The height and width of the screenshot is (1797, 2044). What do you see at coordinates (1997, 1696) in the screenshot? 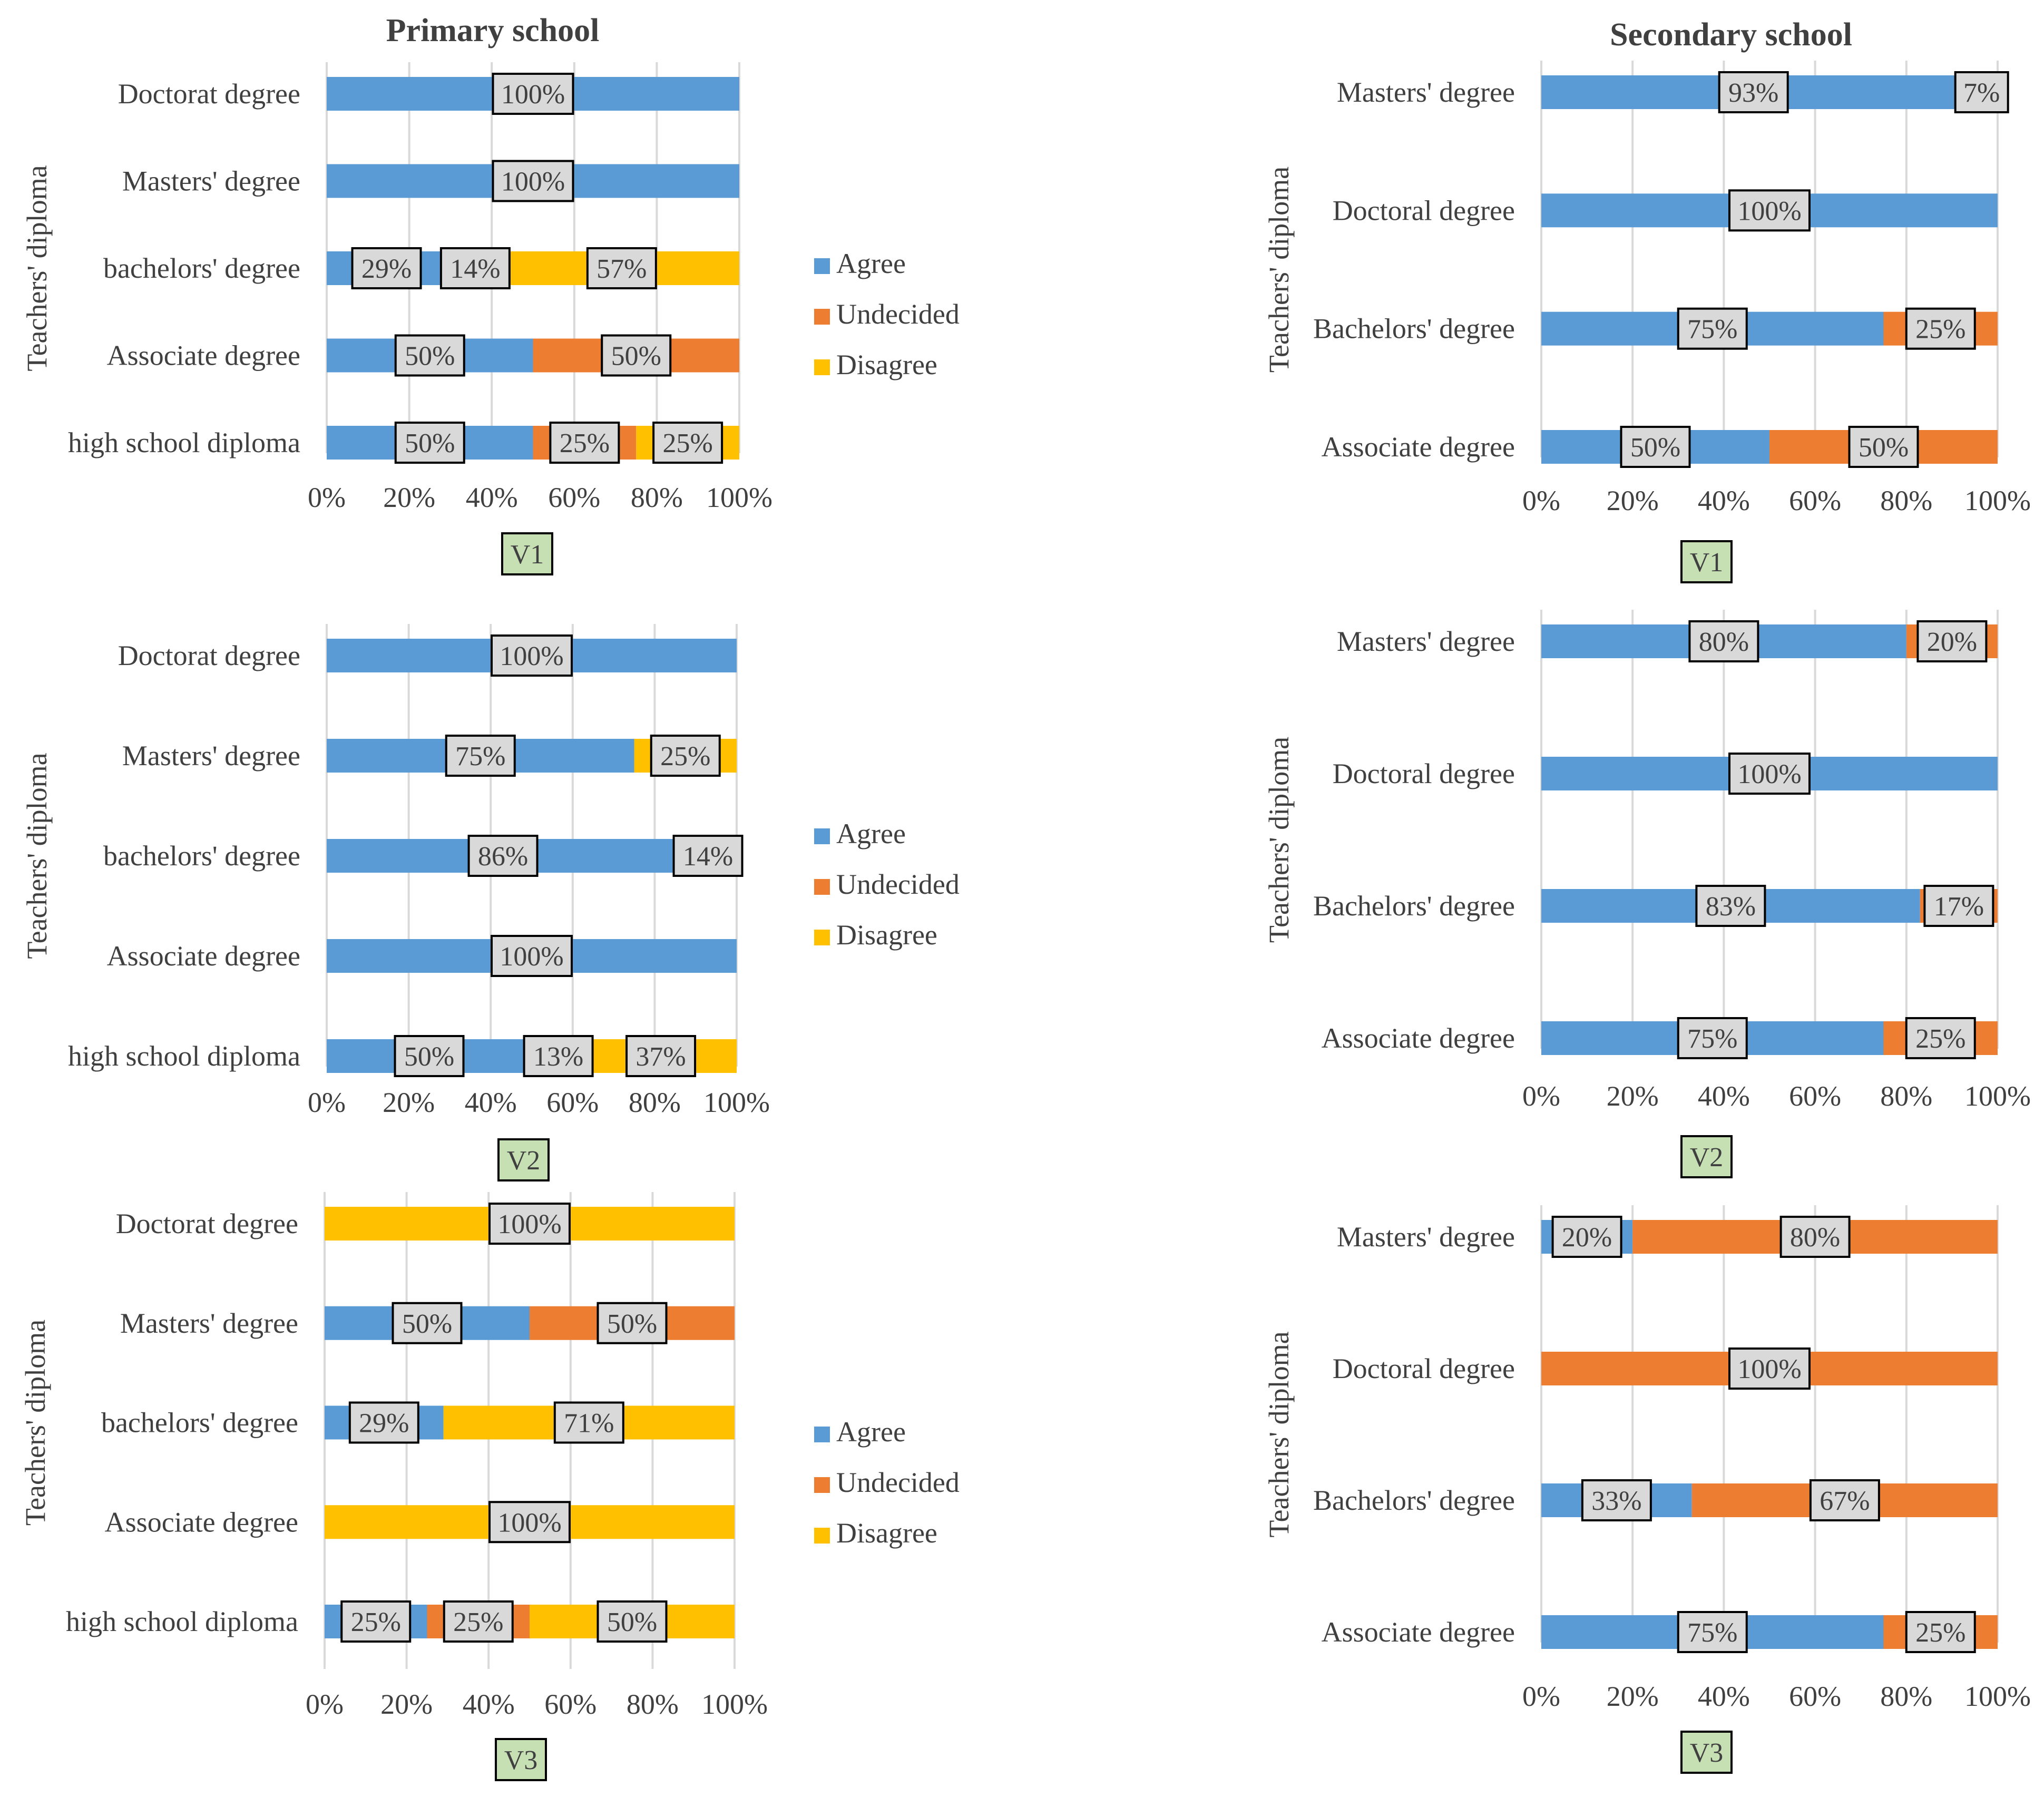
I see `x-tick-label: 100%` at bounding box center [1997, 1696].